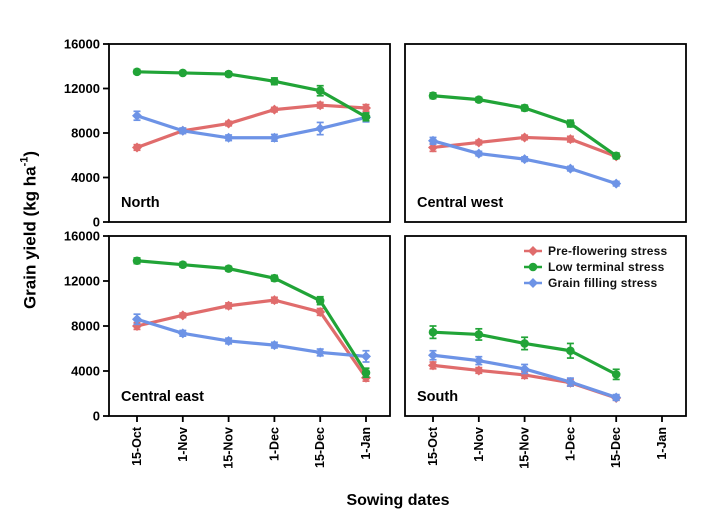 The height and width of the screenshot is (522, 727). Describe the element at coordinates (479, 444) in the screenshot. I see `x-tick-label: 1-Nov` at that location.